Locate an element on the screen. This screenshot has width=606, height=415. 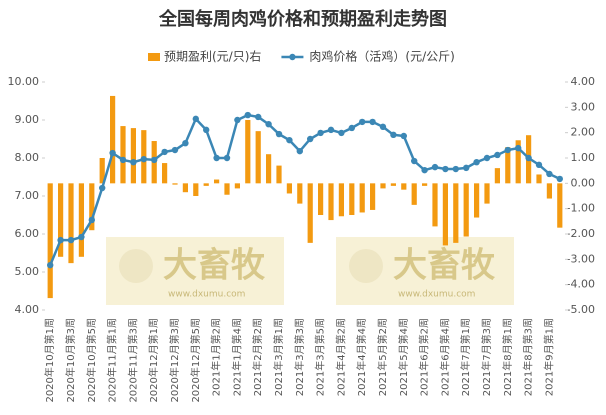
y2-tick-label: 2.00 is located at coordinates (583, 132).